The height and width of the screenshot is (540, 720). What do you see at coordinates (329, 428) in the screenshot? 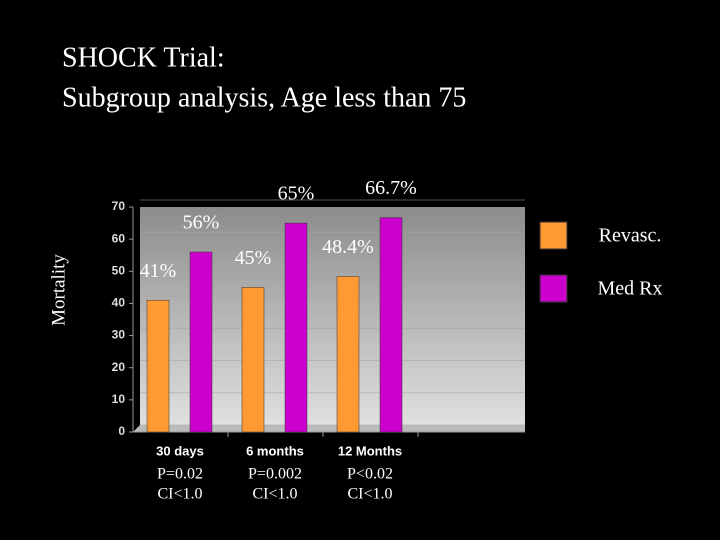
I see `plot-floor` at bounding box center [329, 428].